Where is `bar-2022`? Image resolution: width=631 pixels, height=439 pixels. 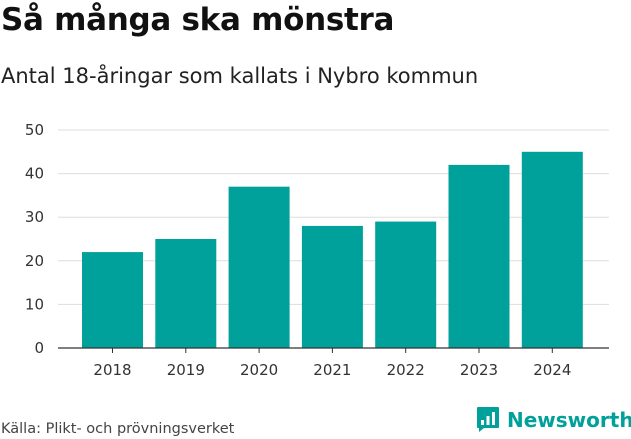 bar-2022 is located at coordinates (406, 284).